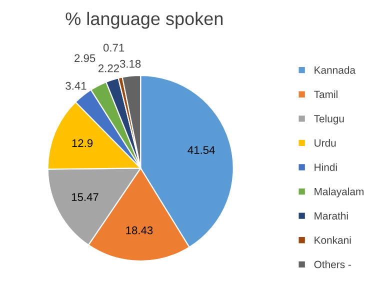 Image resolution: width=380 pixels, height=290 pixels. What do you see at coordinates (326, 94) in the screenshot?
I see `legend-label: Tamil` at bounding box center [326, 94].